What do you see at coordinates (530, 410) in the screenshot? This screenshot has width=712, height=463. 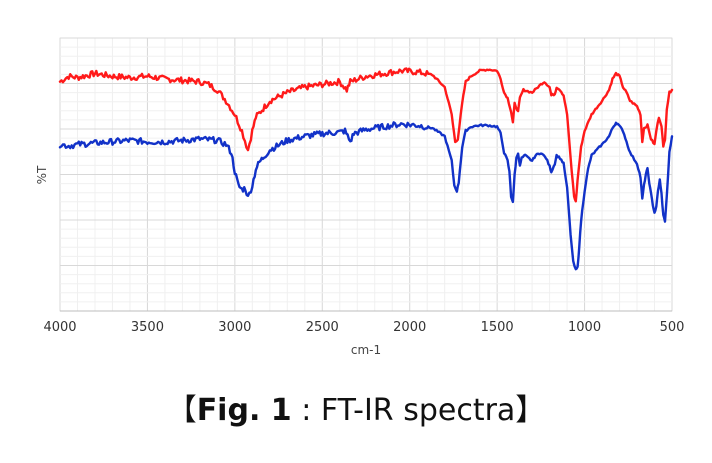 I see `caption-close-bracket: 】` at bounding box center [530, 410].